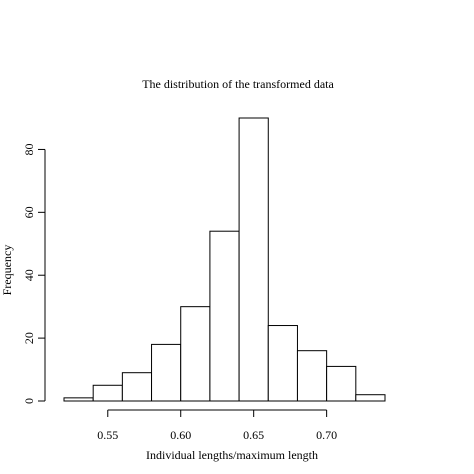 This screenshot has width=474, height=474. I want to click on y-tick-label: 80, so click(29, 149).